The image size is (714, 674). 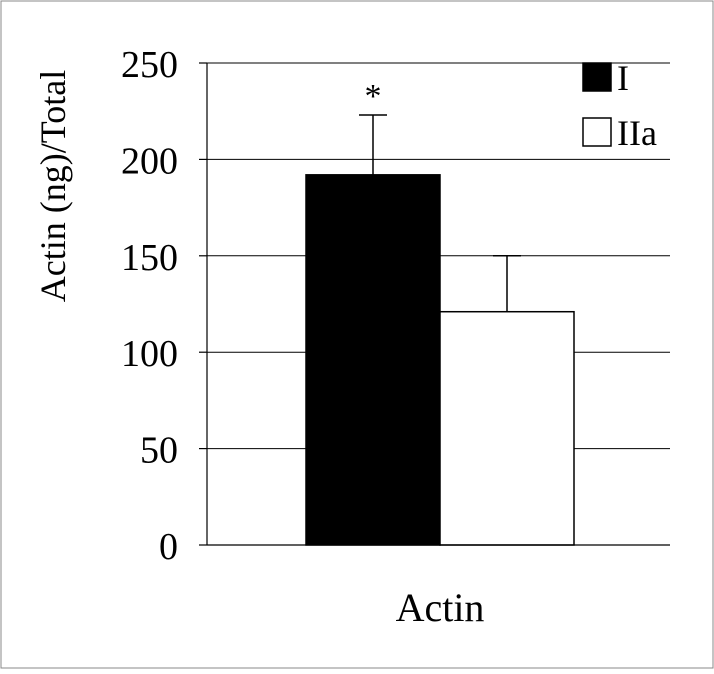 What do you see at coordinates (619, 105) in the screenshot?
I see `legend: I IIa` at bounding box center [619, 105].